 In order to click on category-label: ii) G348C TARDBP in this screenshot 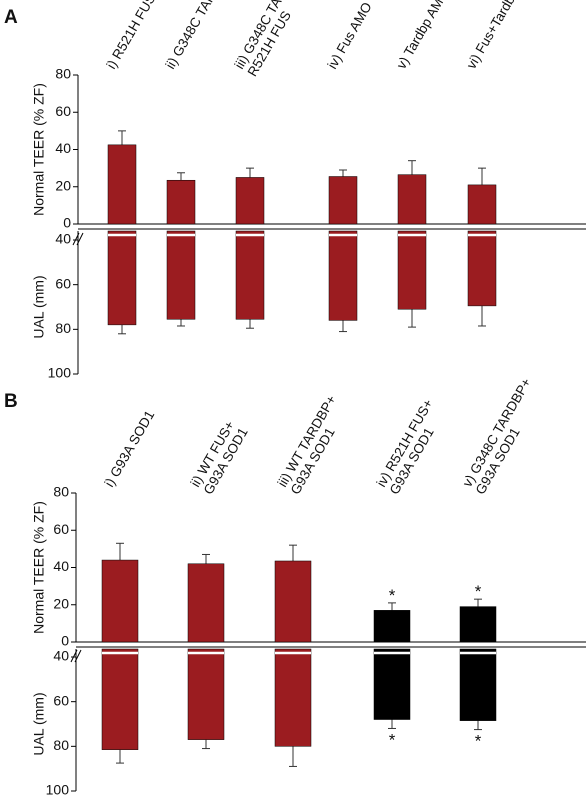, I will do `click(198, 35)`.